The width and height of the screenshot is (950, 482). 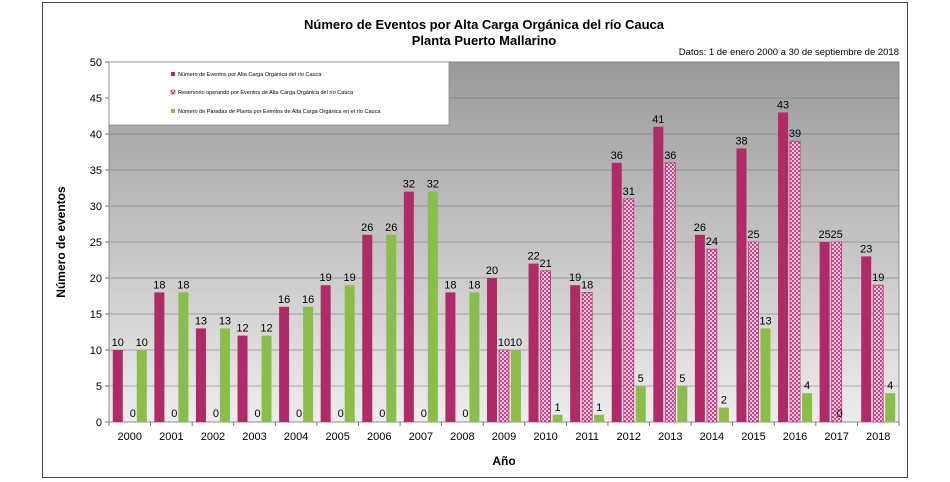 What do you see at coordinates (201, 321) in the screenshot?
I see `data-label-0-2002: 13` at bounding box center [201, 321].